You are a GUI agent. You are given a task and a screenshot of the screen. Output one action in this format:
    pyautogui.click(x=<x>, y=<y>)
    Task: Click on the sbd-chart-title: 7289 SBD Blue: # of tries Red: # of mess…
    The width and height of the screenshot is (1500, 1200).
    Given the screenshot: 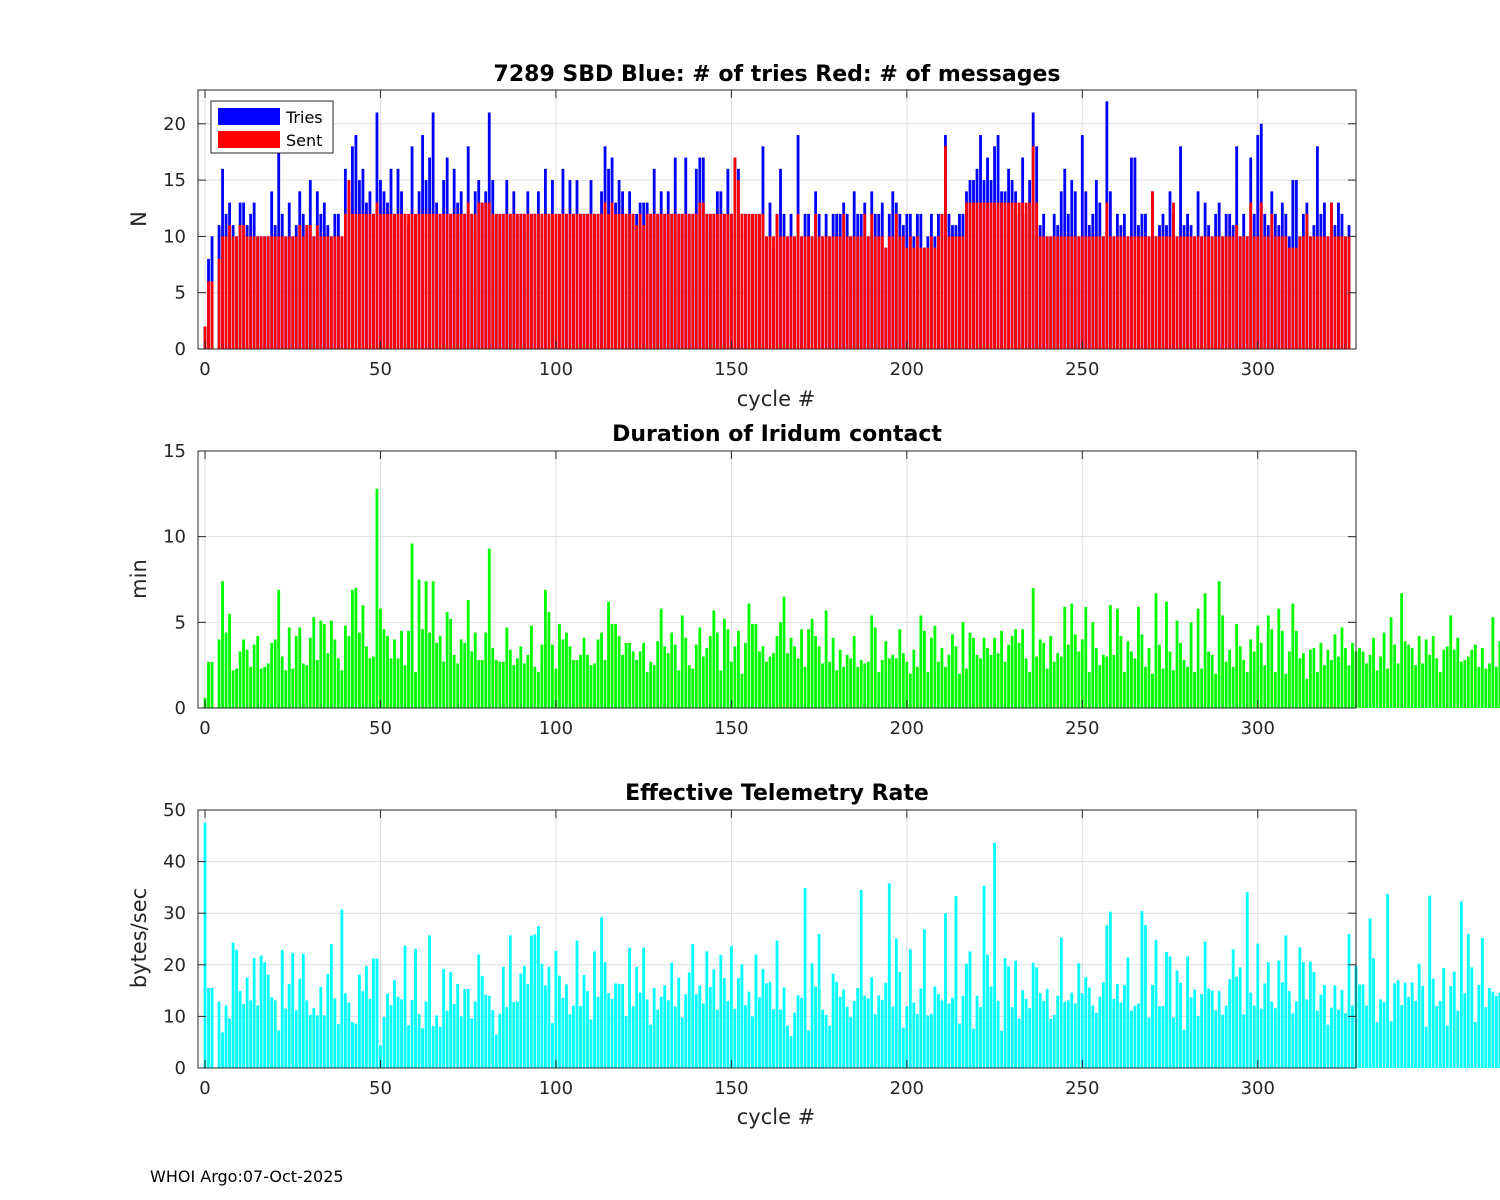 What is the action you would take?
    pyautogui.click(x=777, y=74)
    